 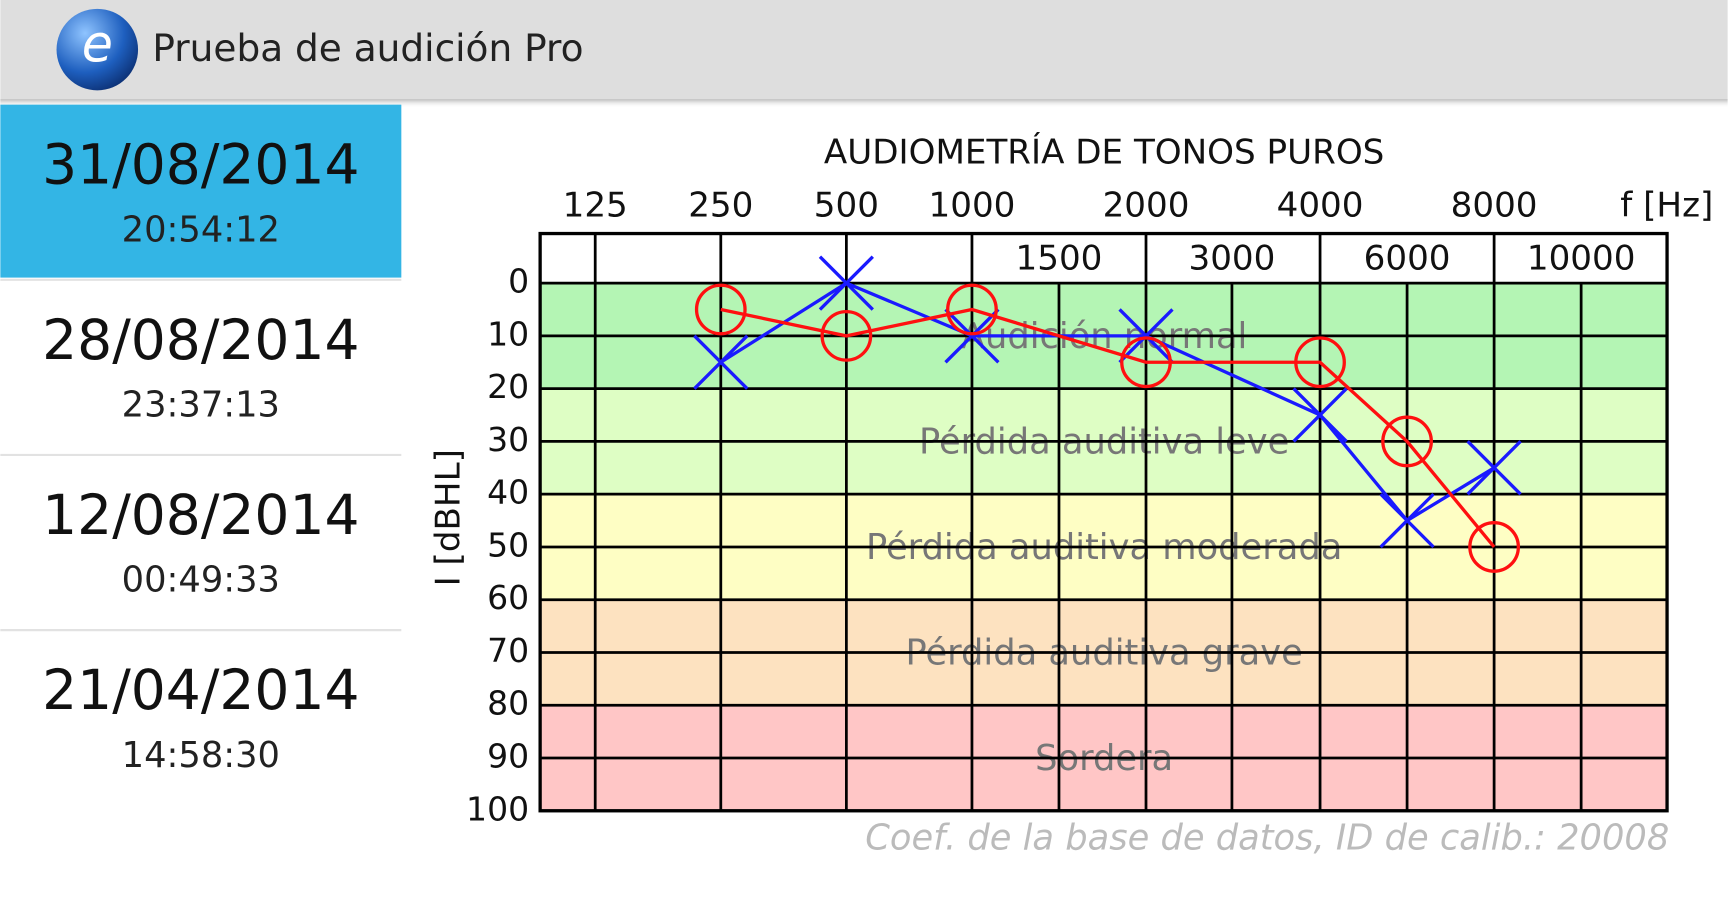 What do you see at coordinates (367, 48) in the screenshot?
I see `app-title: Prueba de audición Pro` at bounding box center [367, 48].